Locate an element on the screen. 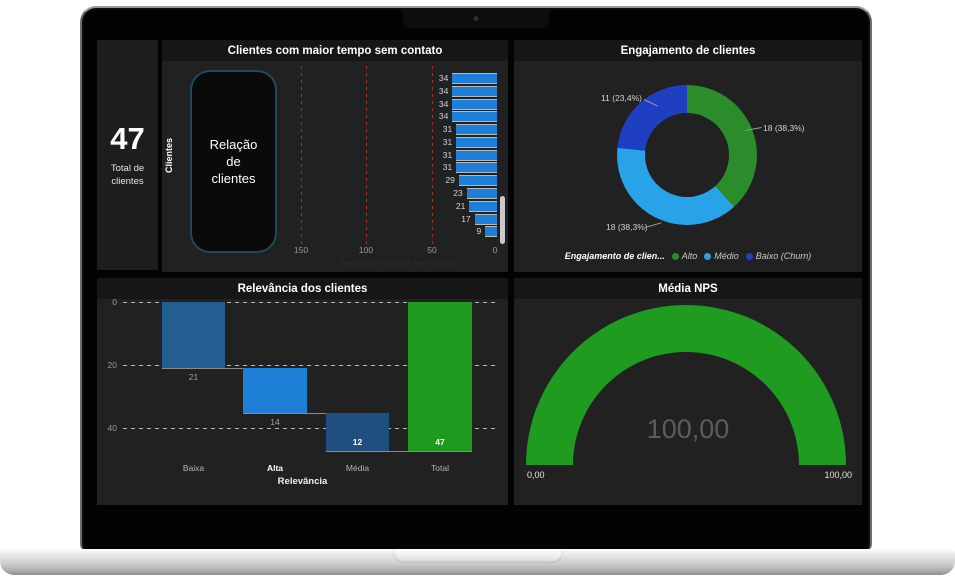 This screenshot has width=955, height=581. legend-item-2: Baixo (Churn) is located at coordinates (778, 256).